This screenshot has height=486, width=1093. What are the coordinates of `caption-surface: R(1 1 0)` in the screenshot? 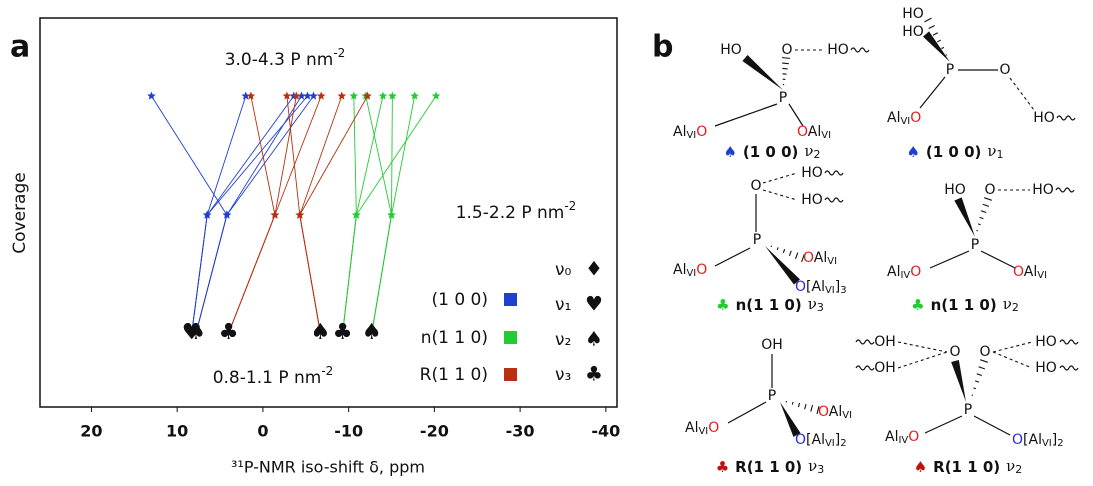 It's located at (966, 467).